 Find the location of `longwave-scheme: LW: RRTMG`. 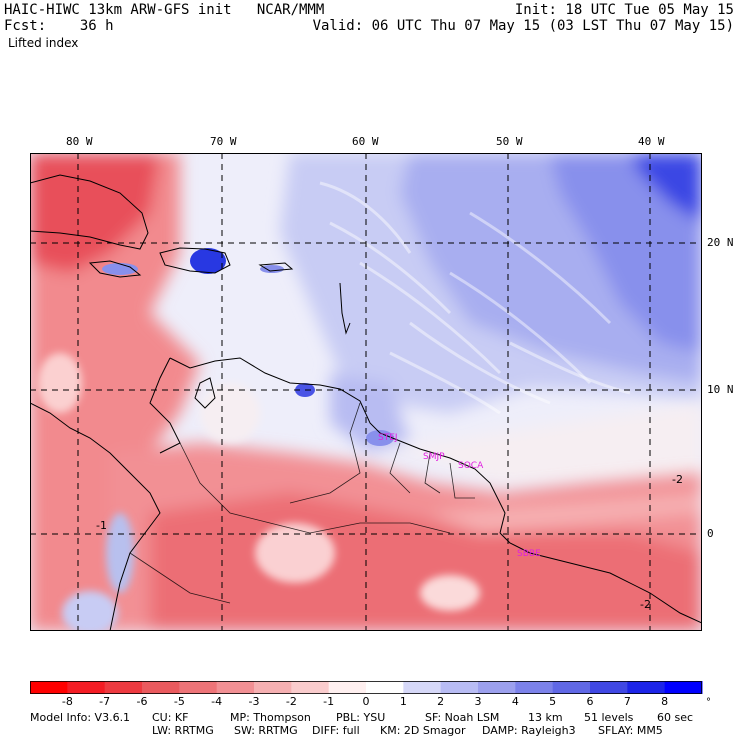

longwave-scheme: LW: RRTMG is located at coordinates (183, 730).